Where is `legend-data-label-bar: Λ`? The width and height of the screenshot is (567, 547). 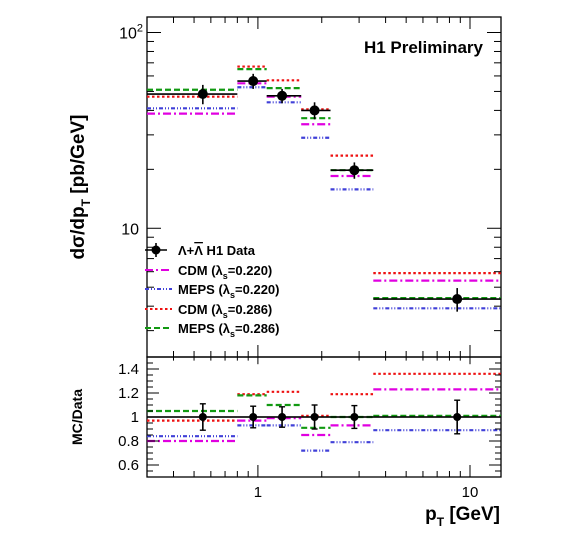
legend-data-label-bar: Λ is located at coordinates (198, 250).